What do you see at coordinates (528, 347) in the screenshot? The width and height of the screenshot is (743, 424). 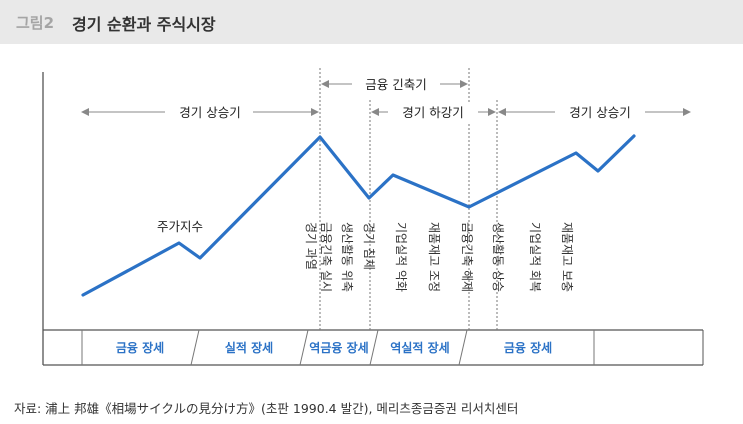 I see `phase-label-finance-2: 금융 장세` at bounding box center [528, 347].